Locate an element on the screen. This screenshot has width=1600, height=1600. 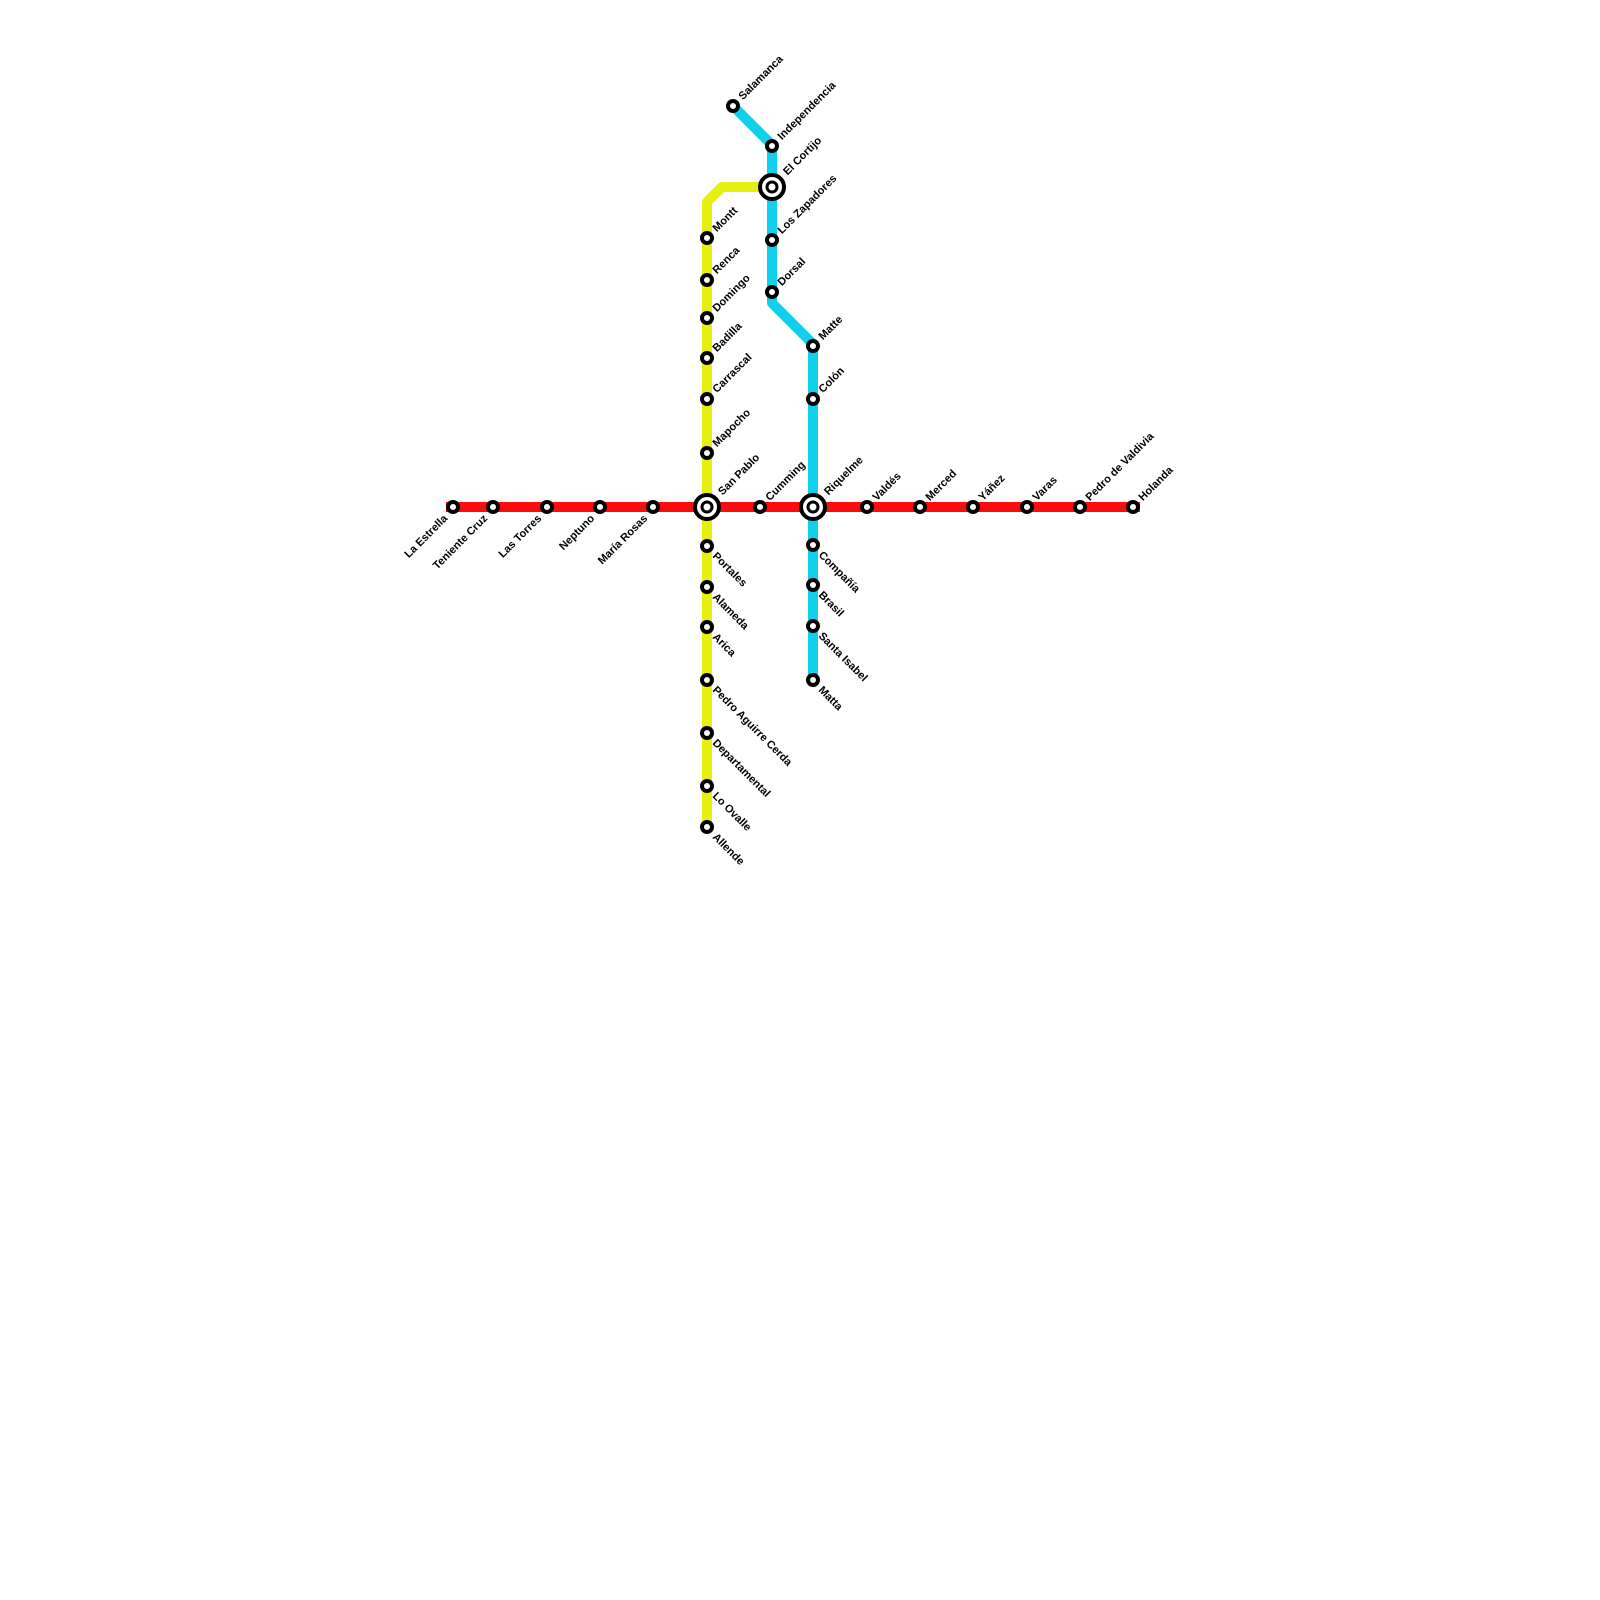
station-label-allende: Allende is located at coordinates (728, 849).